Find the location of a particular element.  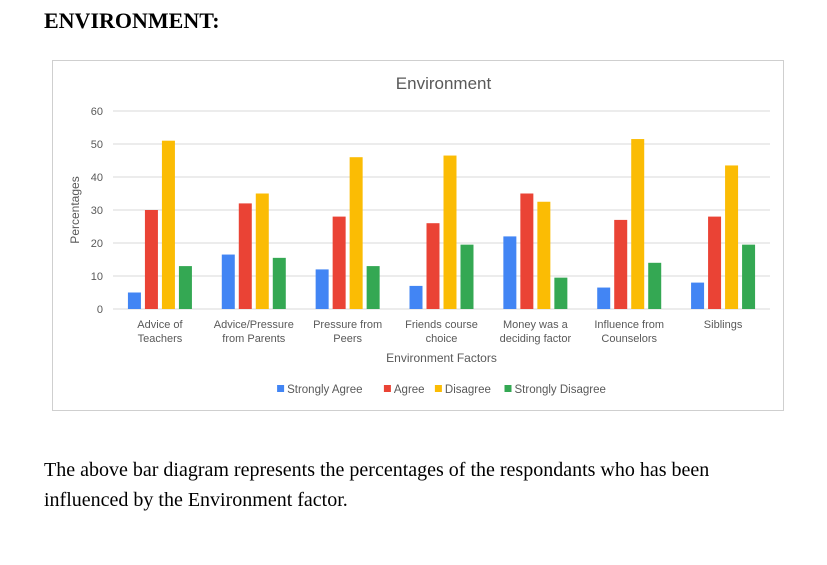

x-tick-label: deciding factor is located at coordinates (536, 339).